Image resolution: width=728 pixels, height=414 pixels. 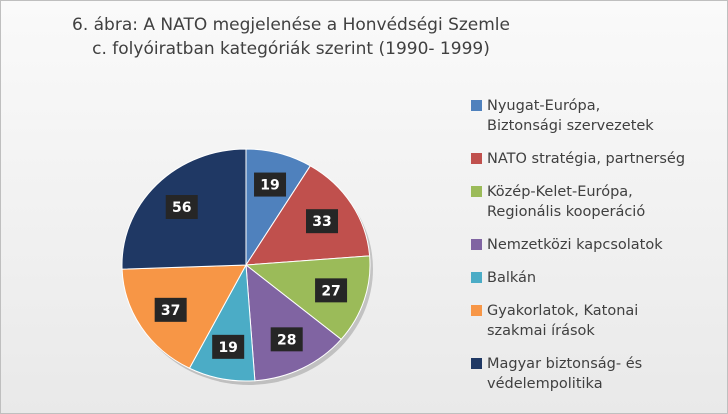 I want to click on legend-item: Magyar biztonság- és védelempolitika, so click(x=599, y=374).